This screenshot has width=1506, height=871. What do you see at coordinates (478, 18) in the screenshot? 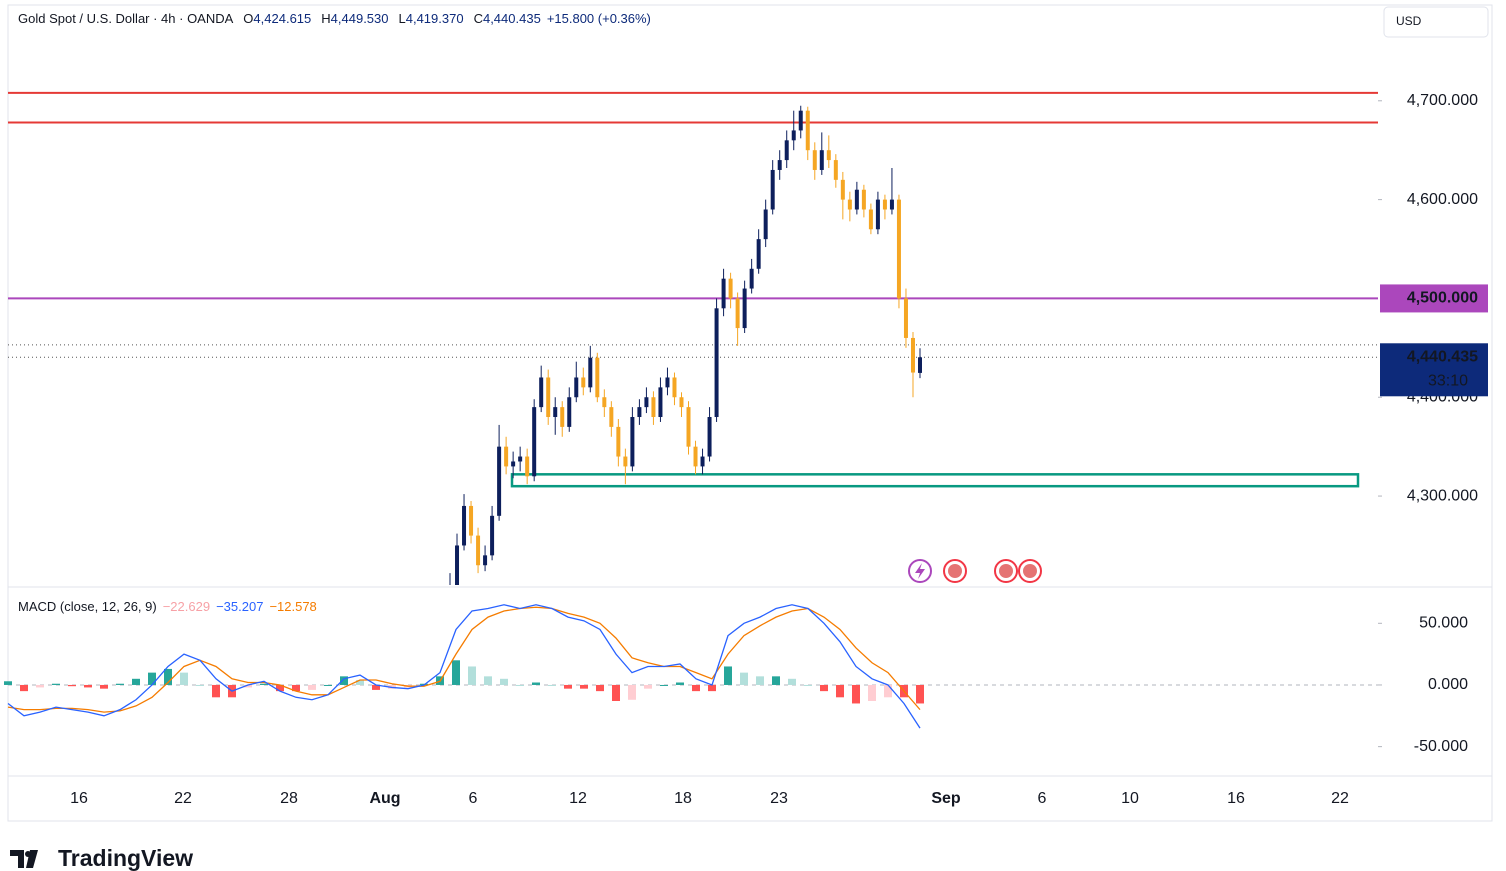
I see `header-part: C` at bounding box center [478, 18].